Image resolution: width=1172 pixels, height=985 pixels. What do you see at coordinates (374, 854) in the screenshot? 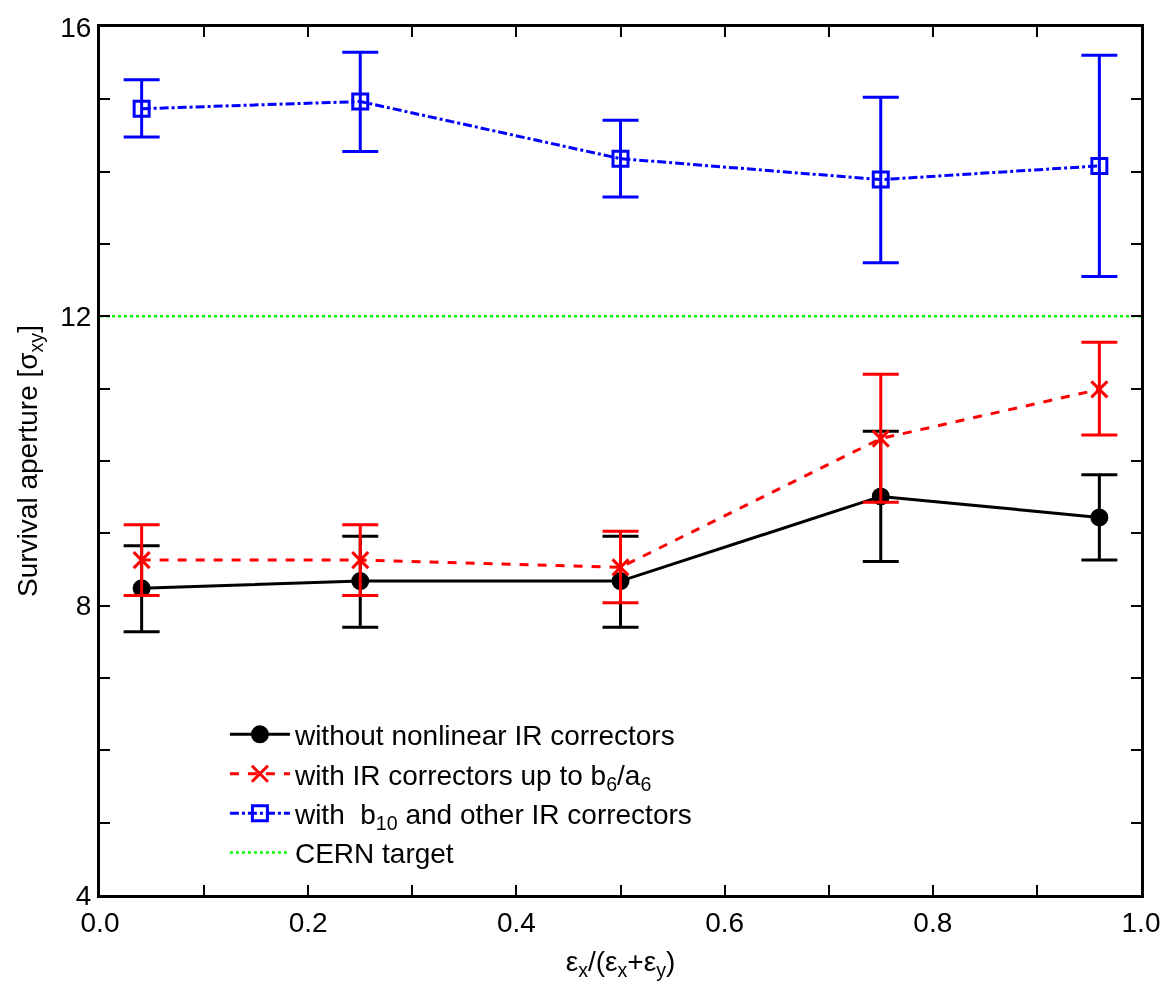
I see `legend-label: CERN target` at bounding box center [374, 854].